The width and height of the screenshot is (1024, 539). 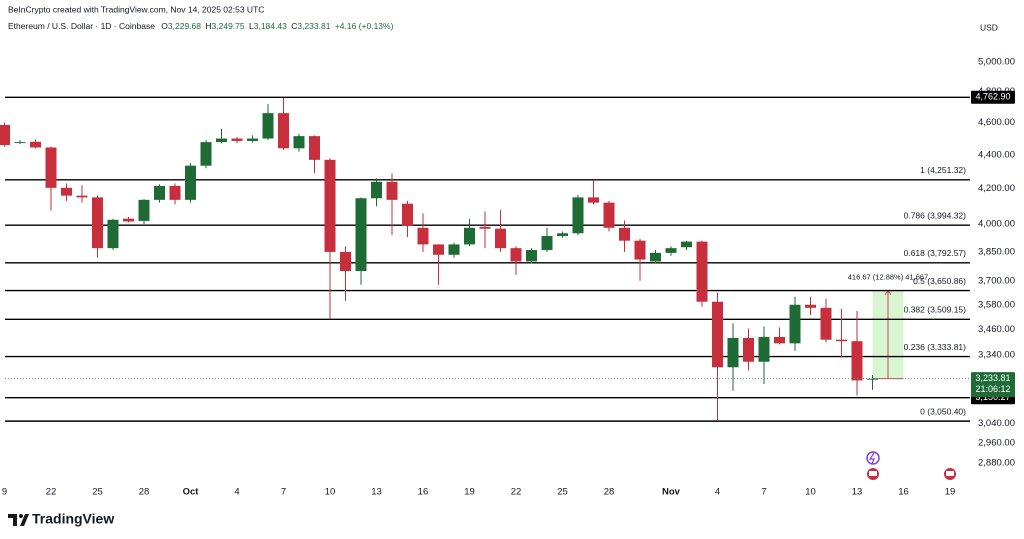 What do you see at coordinates (996, 154) in the screenshot?
I see `y-tick-label: 4,400.00` at bounding box center [996, 154].